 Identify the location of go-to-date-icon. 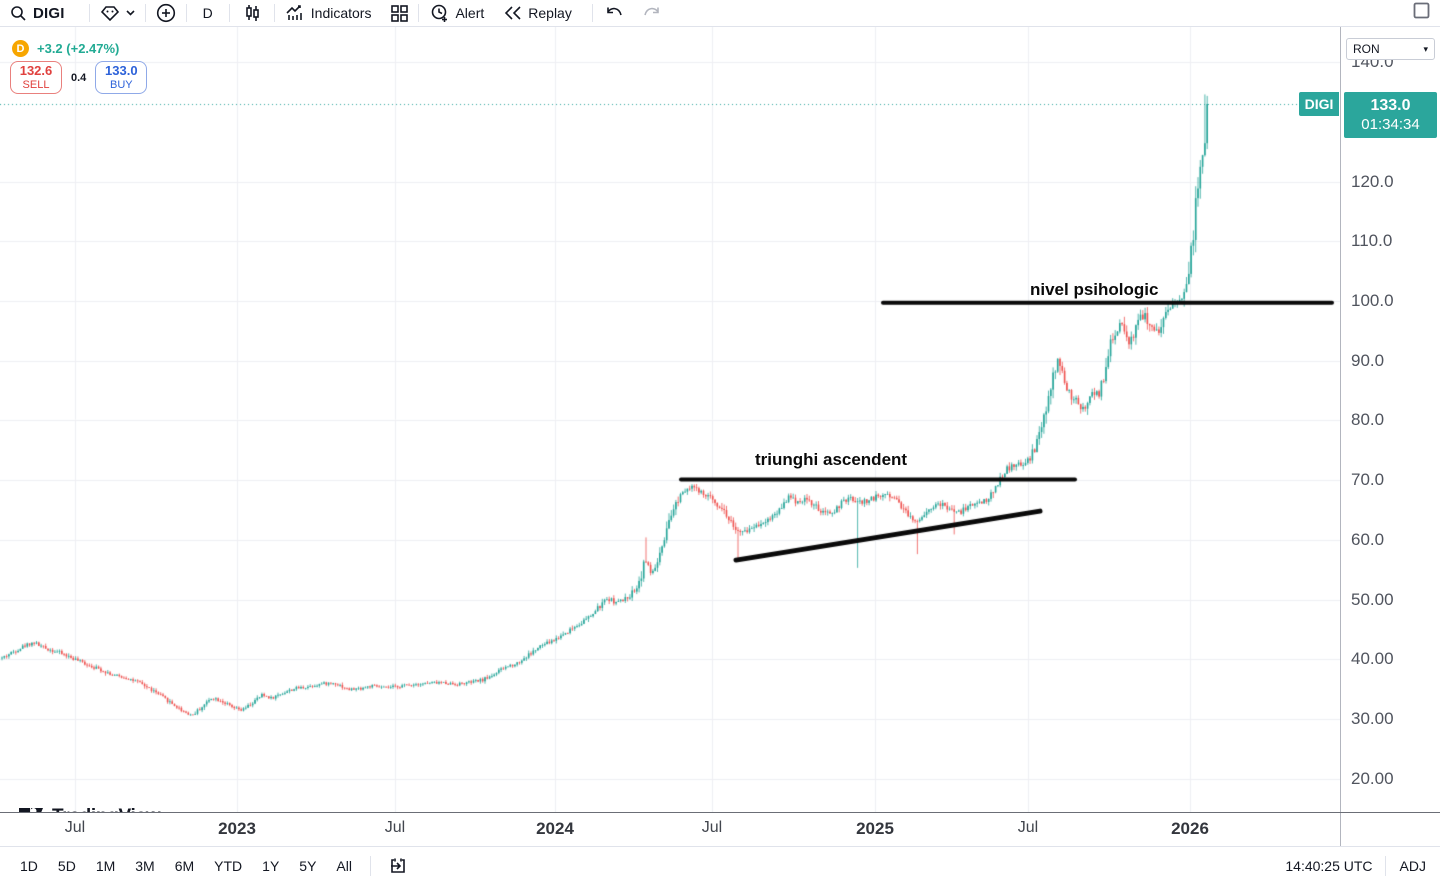
(397, 865).